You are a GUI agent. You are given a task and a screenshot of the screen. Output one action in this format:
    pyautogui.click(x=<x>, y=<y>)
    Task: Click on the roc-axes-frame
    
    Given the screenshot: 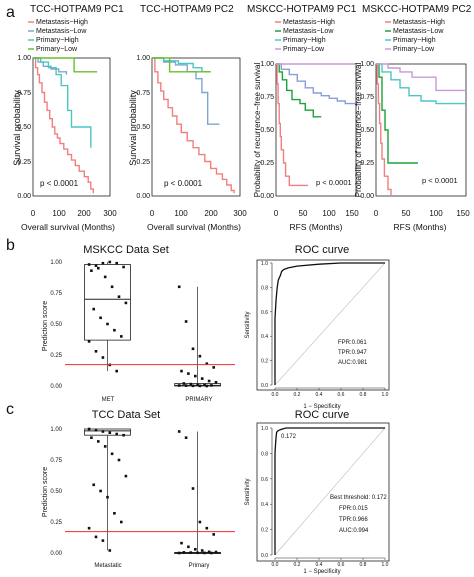 What is the action you would take?
    pyautogui.click(x=323, y=492)
    